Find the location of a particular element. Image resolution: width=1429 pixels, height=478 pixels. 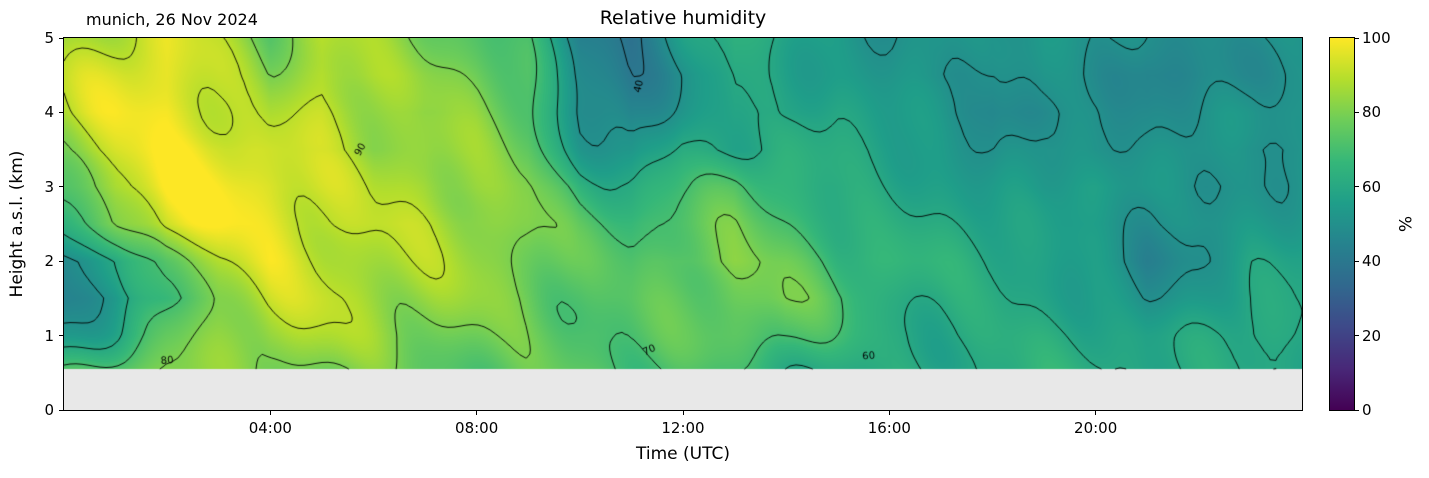

colorbar-tick-label: 100 is located at coordinates (1376, 38).